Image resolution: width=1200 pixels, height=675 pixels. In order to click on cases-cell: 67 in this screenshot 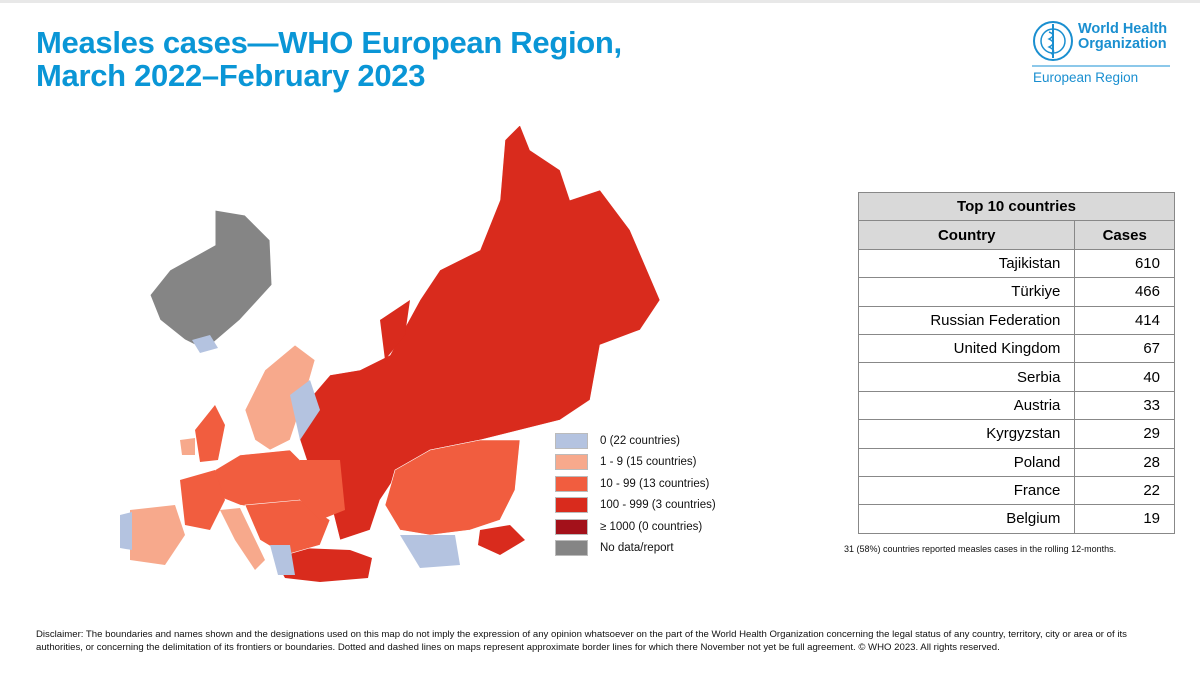, I will do `click(1124, 348)`.